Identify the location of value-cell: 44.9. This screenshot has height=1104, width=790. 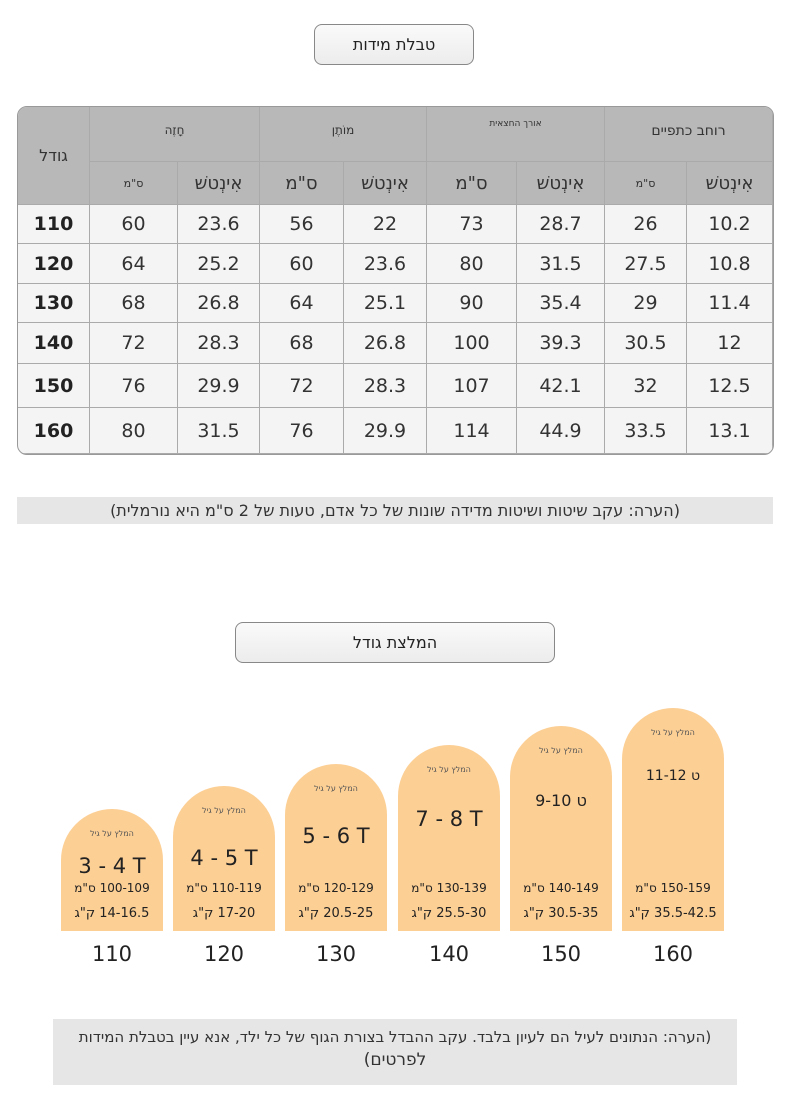
(561, 431).